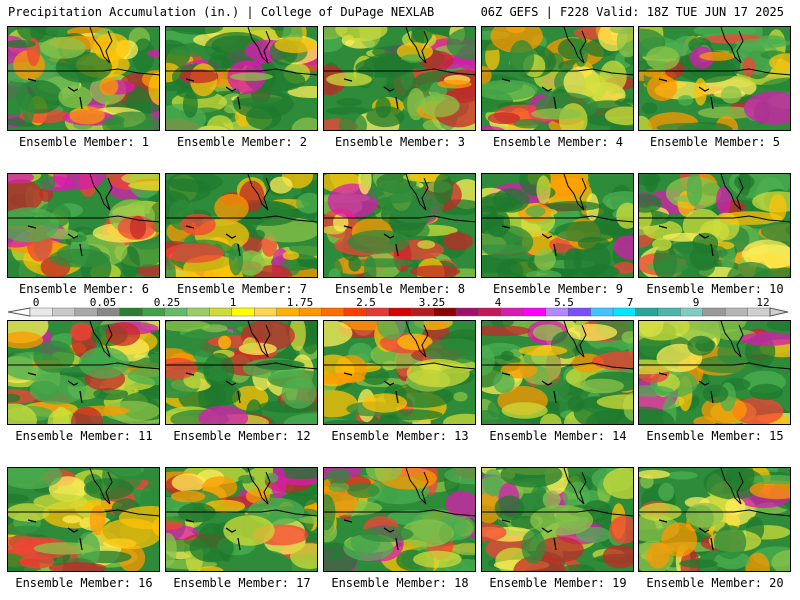 This screenshot has width=800, height=600. Describe the element at coordinates (564, 302) in the screenshot. I see `colorbar-tick-label: 5.5` at that location.